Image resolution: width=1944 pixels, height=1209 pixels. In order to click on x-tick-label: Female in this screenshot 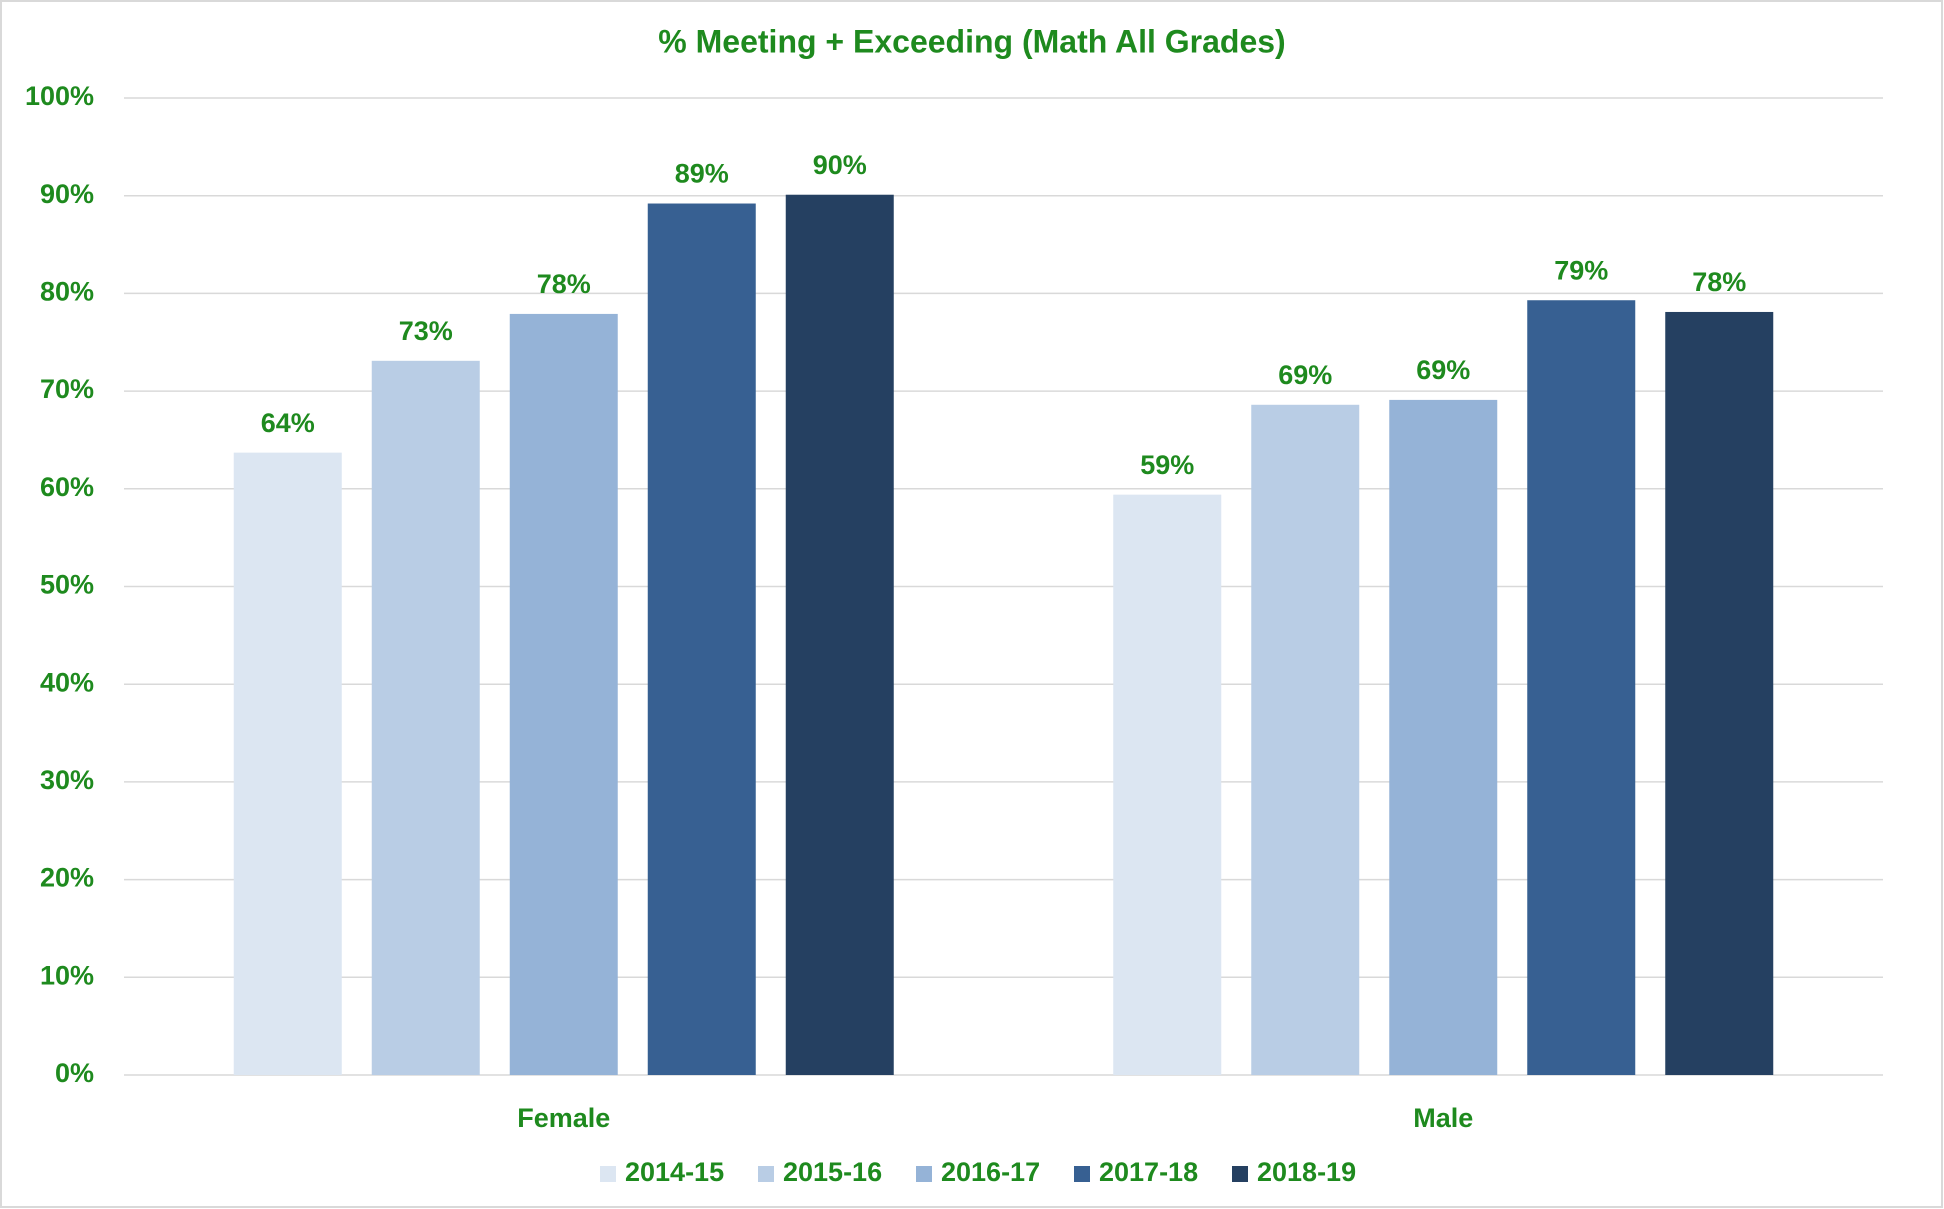, I will do `click(563, 1118)`.